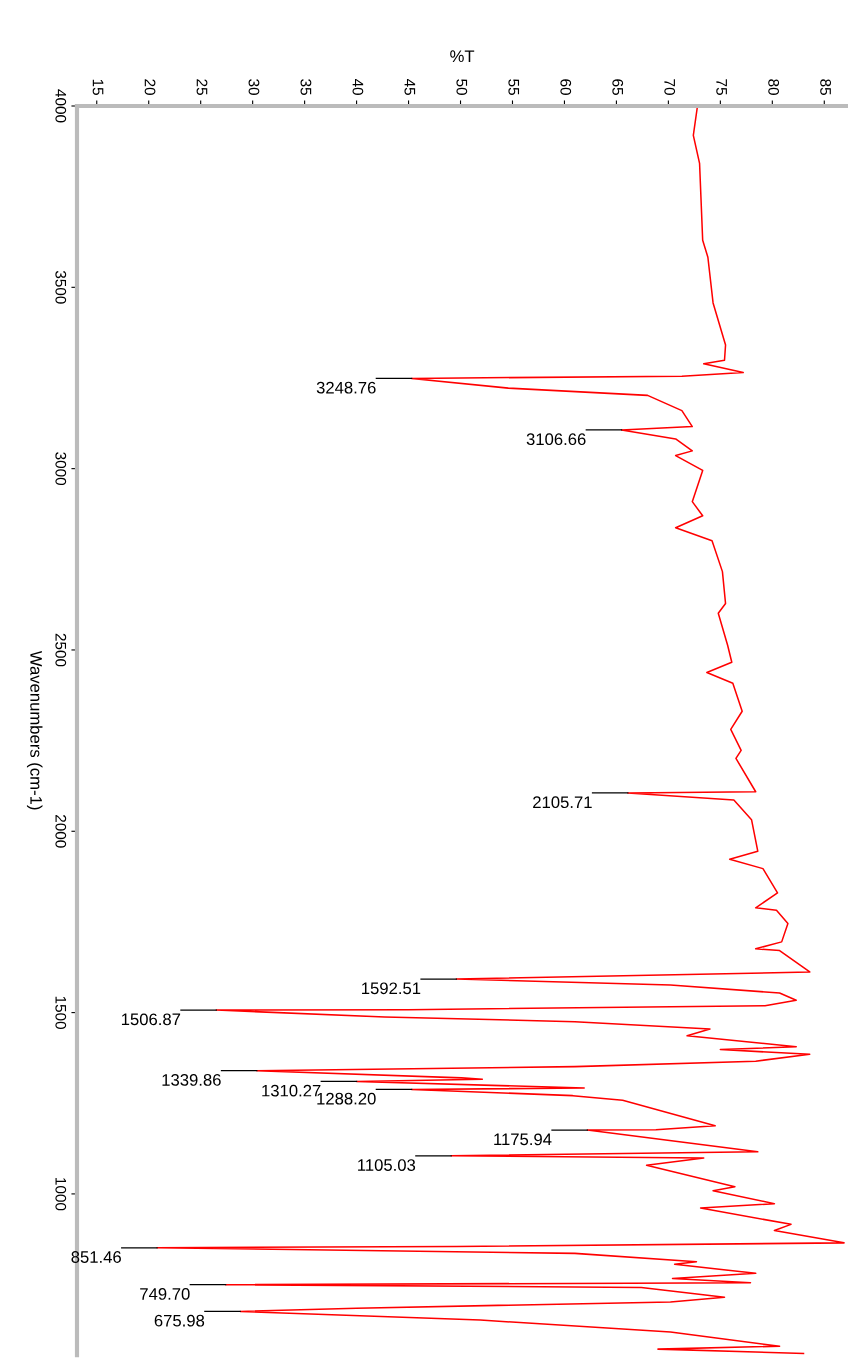 This screenshot has width=848, height=1358. I want to click on x-tick-label: 55, so click(514, 87).